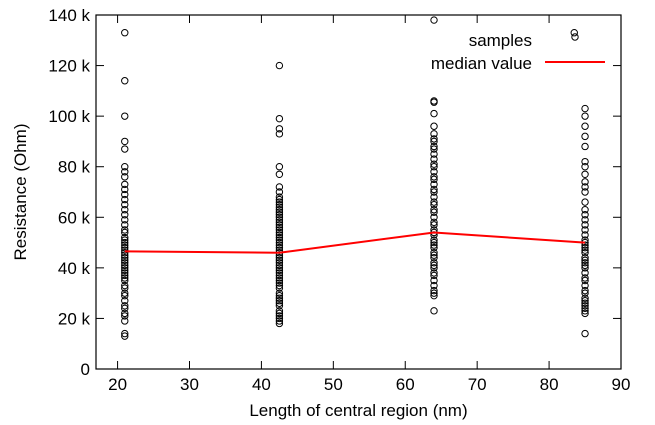  What do you see at coordinates (477, 384) in the screenshot?
I see `x-tick-label: 70` at bounding box center [477, 384].